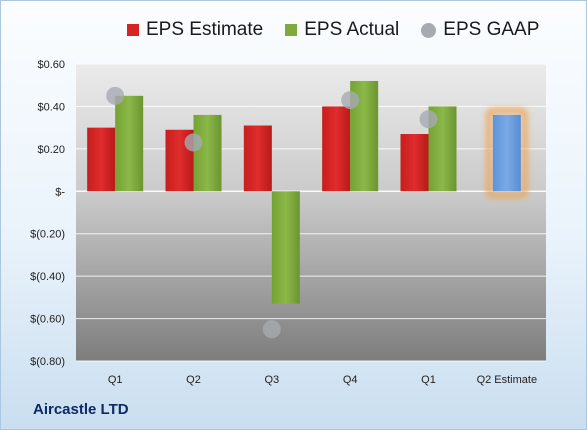  I want to click on legend-swatch-actual, so click(291, 30).